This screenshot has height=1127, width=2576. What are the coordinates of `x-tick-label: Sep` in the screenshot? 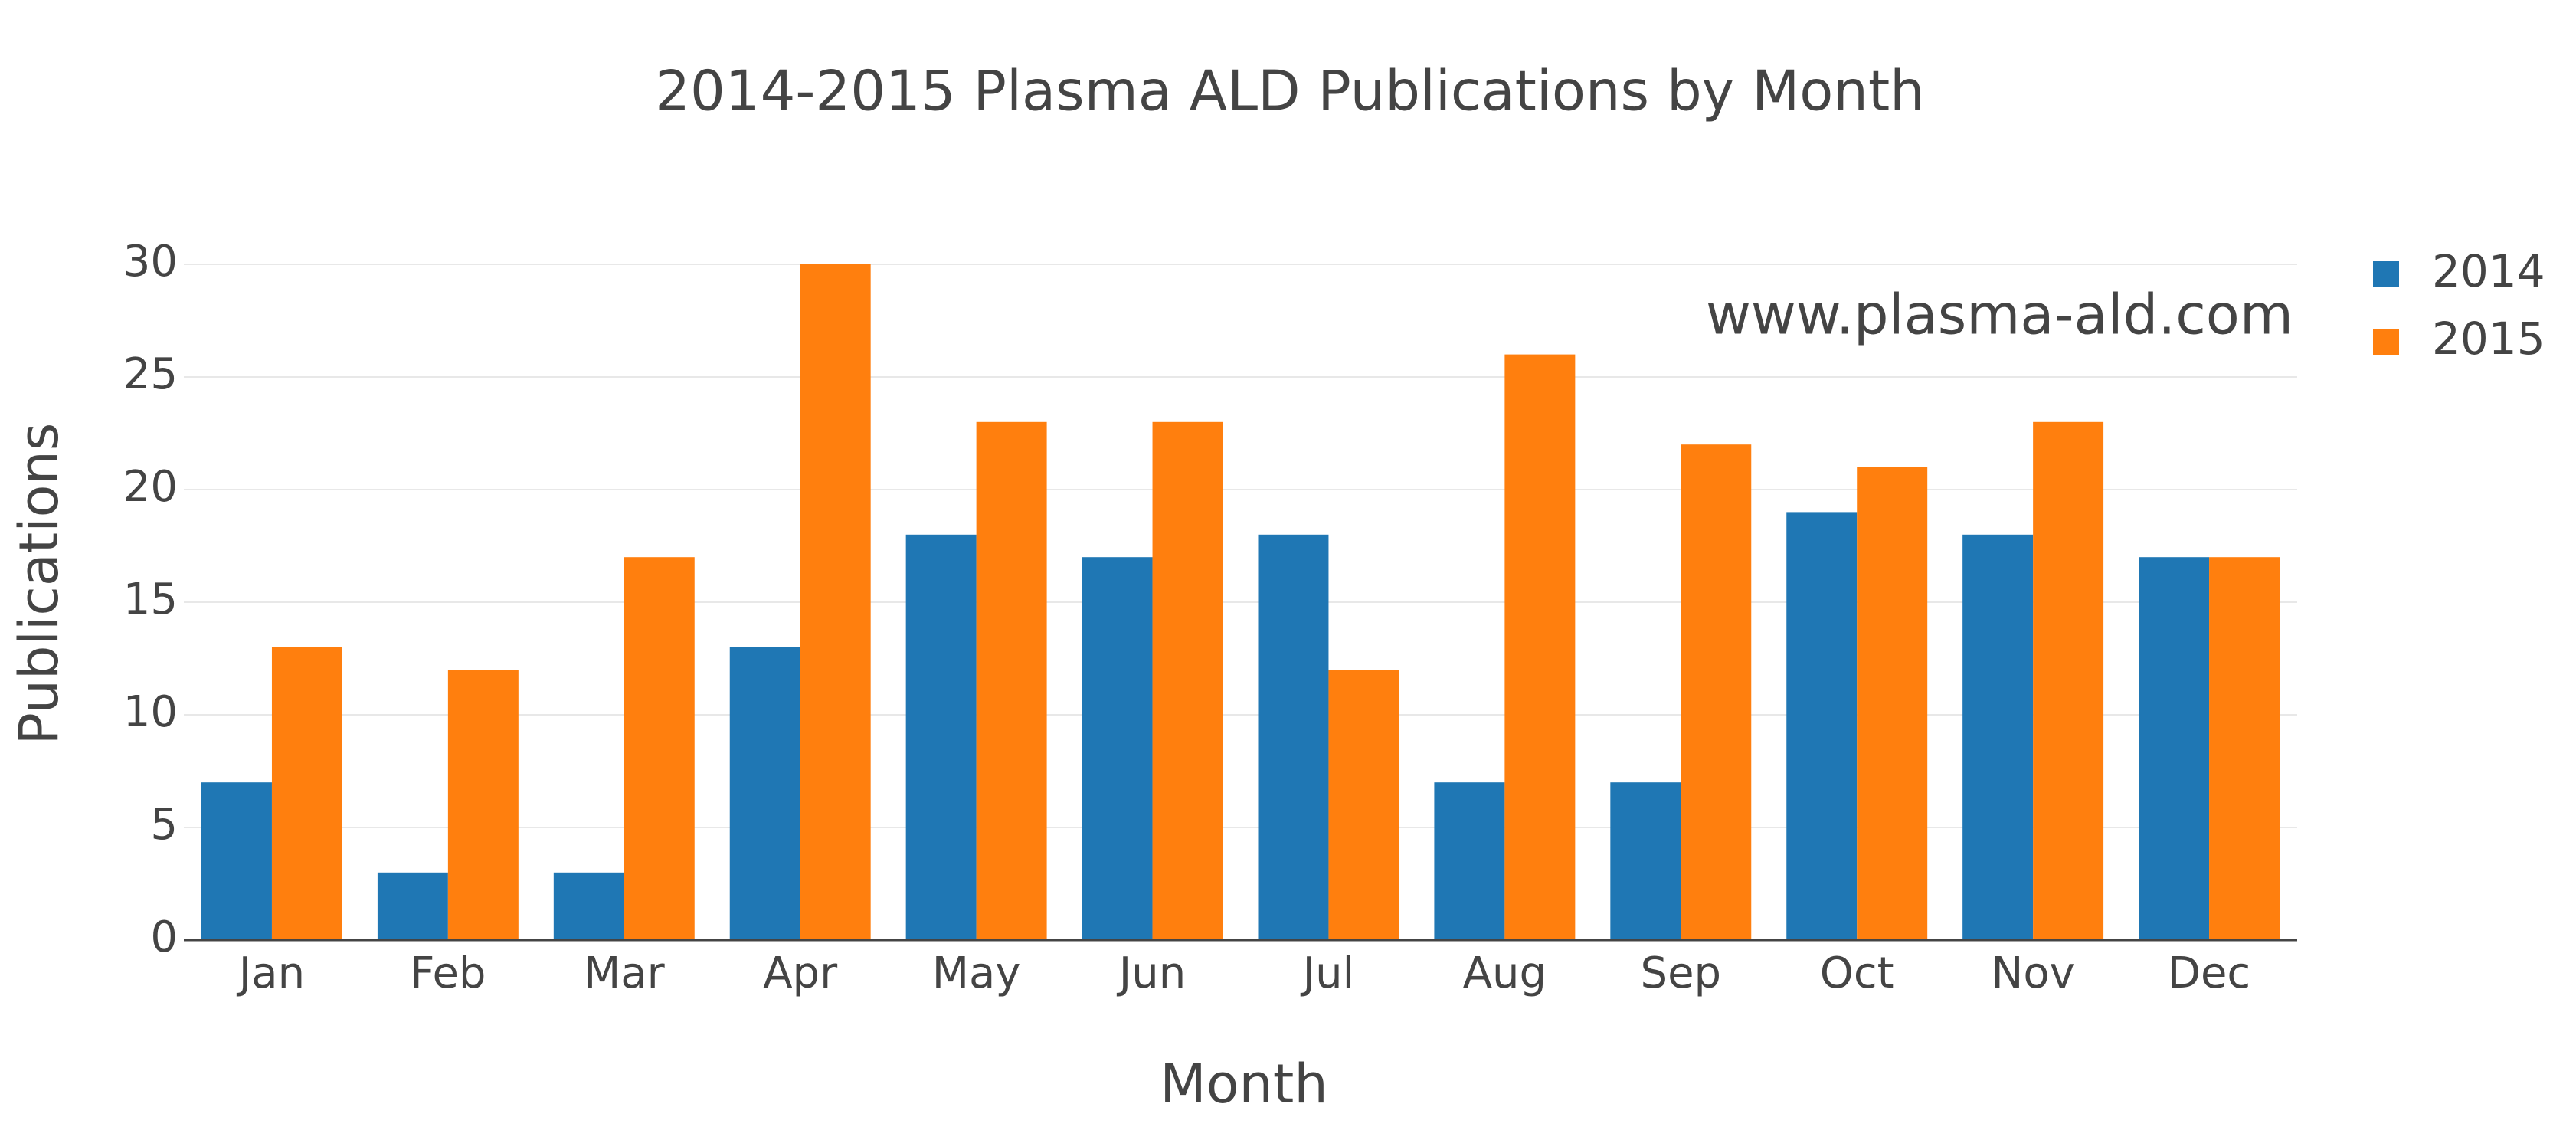 It's located at (1681, 973).